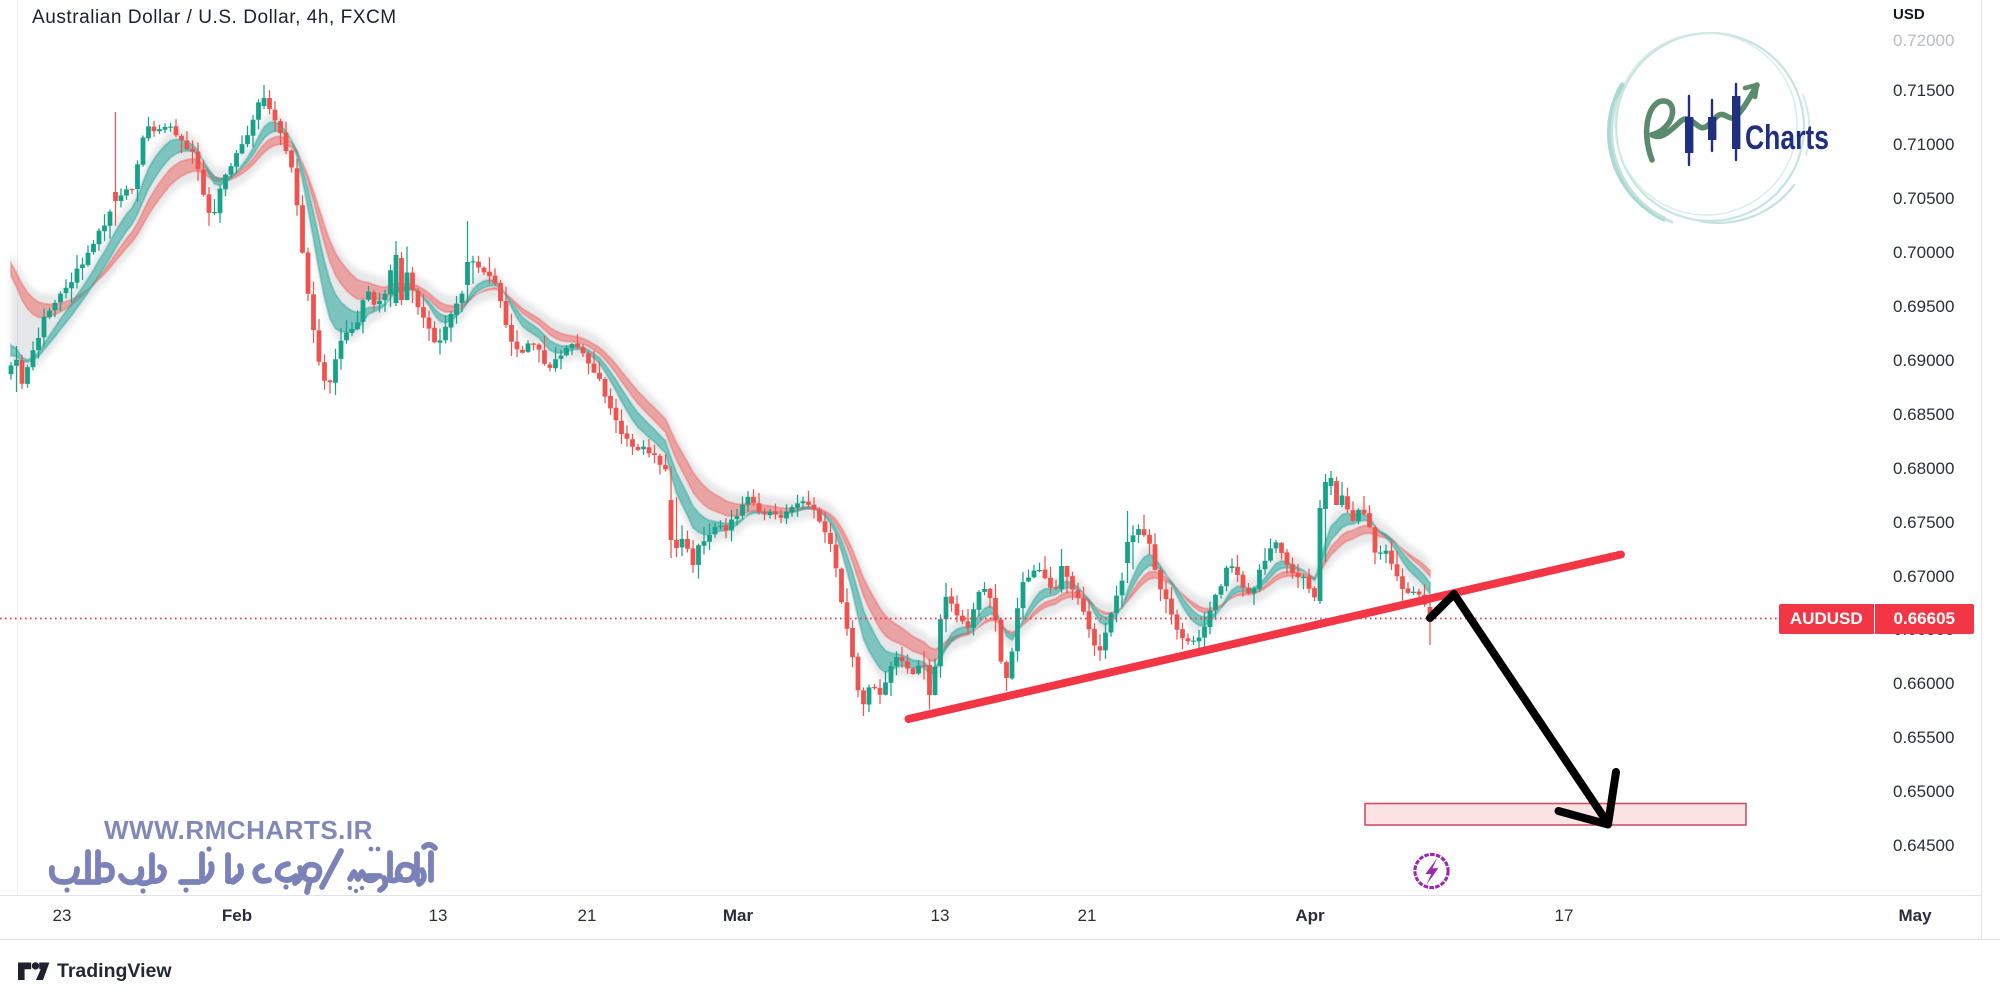 Image resolution: width=2000 pixels, height=1000 pixels. Describe the element at coordinates (1787, 138) in the screenshot. I see `svg-text: Charts` at that location.